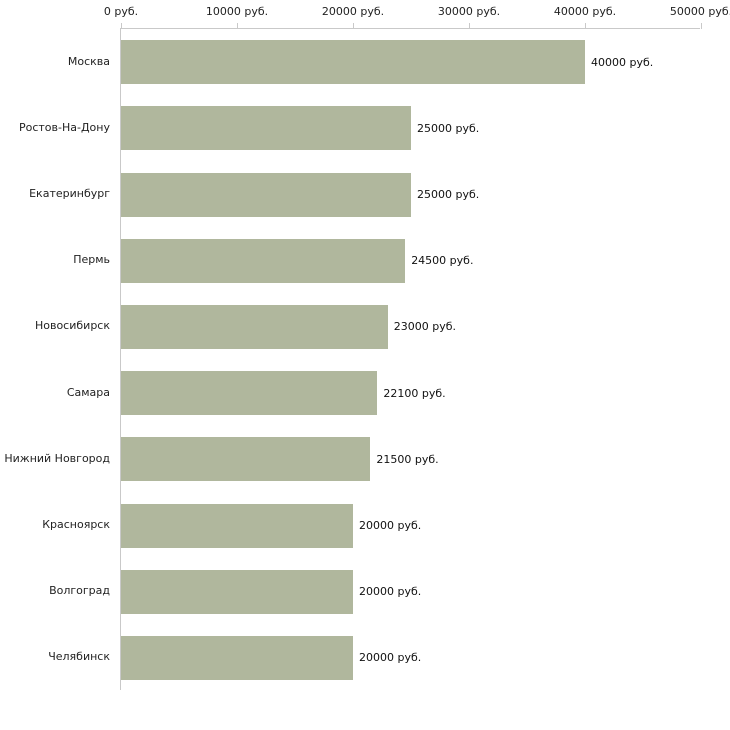 The height and width of the screenshot is (730, 730). I want to click on x-tick-label: 30000 руб., so click(469, 11).